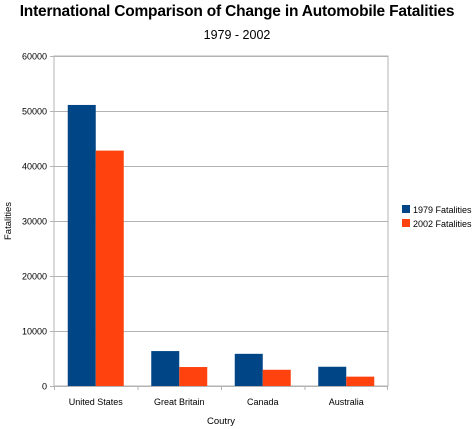 The width and height of the screenshot is (474, 429). What do you see at coordinates (34, 167) in the screenshot?
I see `y-tick-label-4: 40000` at bounding box center [34, 167].